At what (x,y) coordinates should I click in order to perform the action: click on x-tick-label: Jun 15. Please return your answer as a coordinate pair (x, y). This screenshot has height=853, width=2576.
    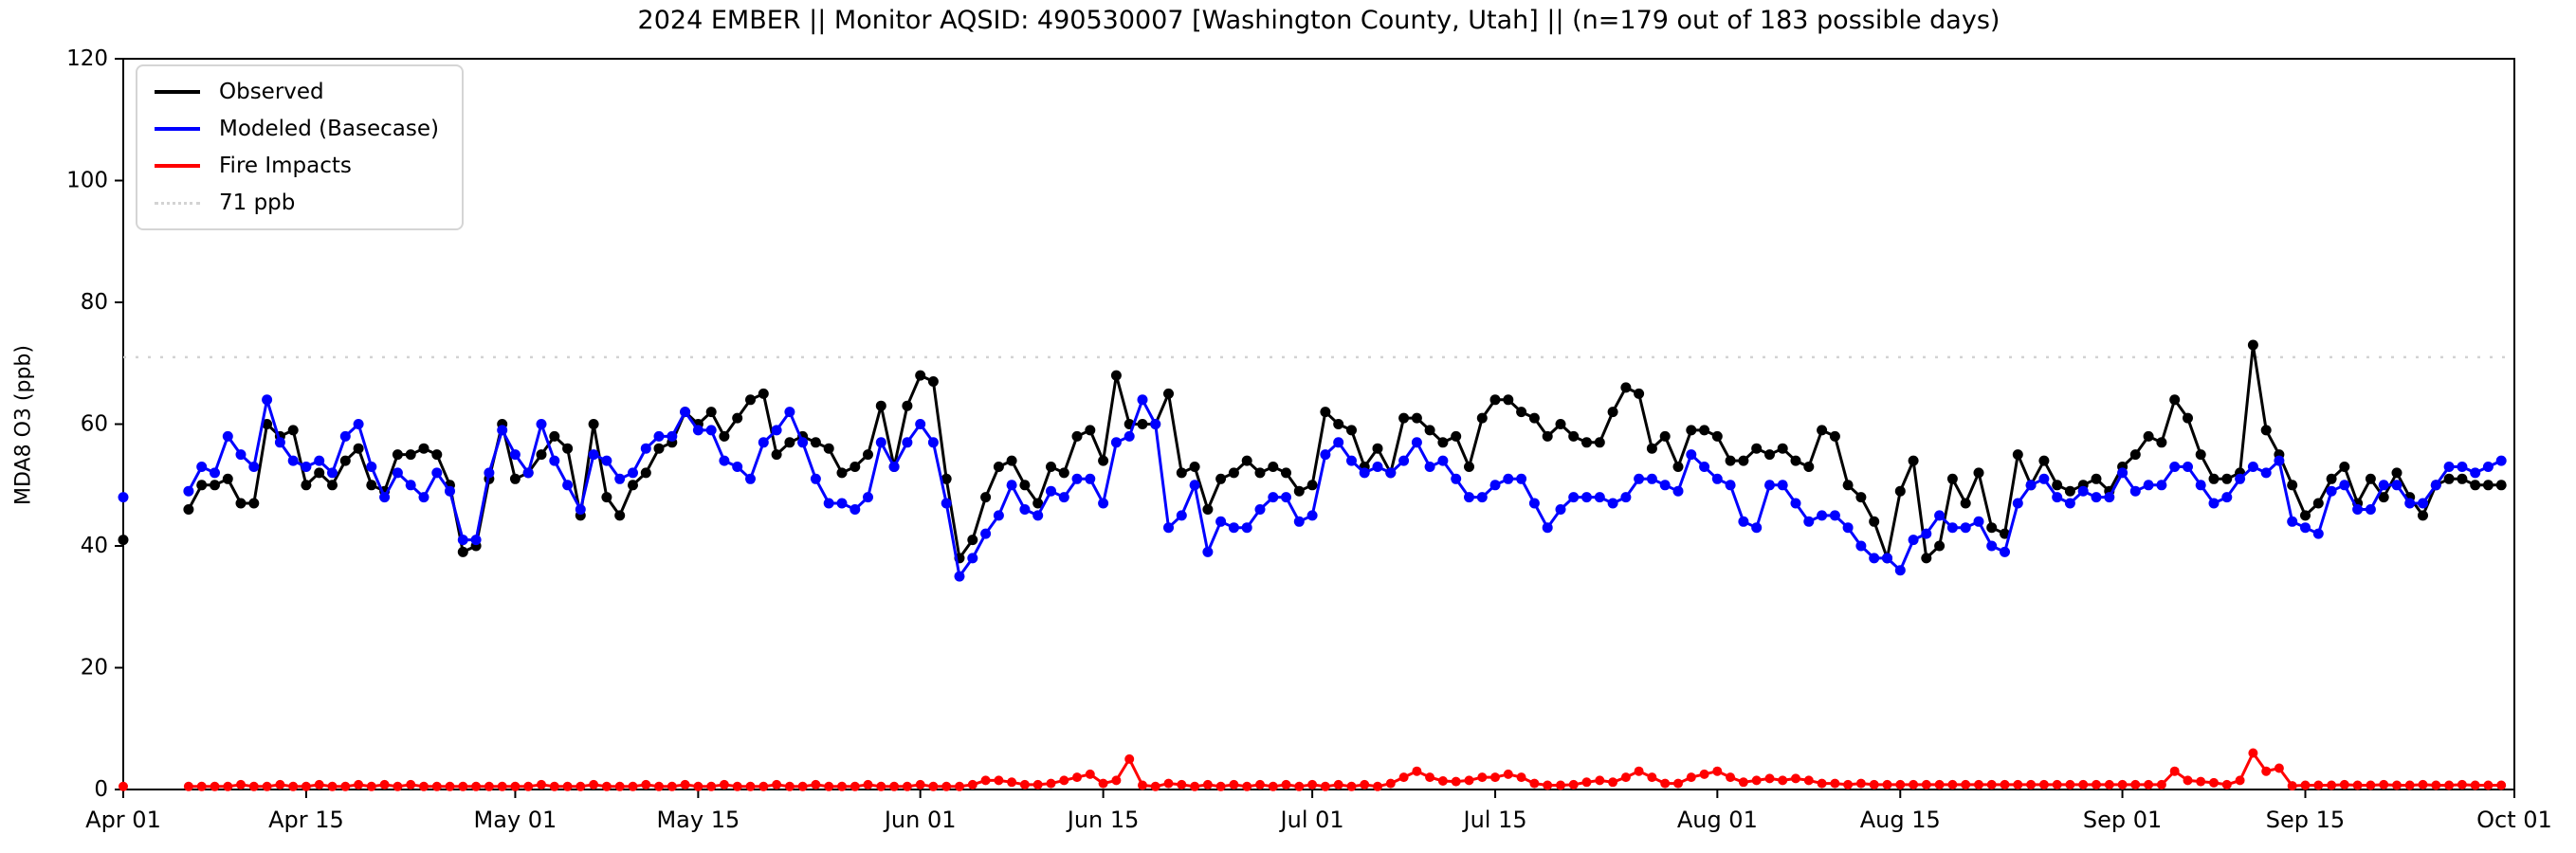
    Looking at the image, I should click on (1103, 820).